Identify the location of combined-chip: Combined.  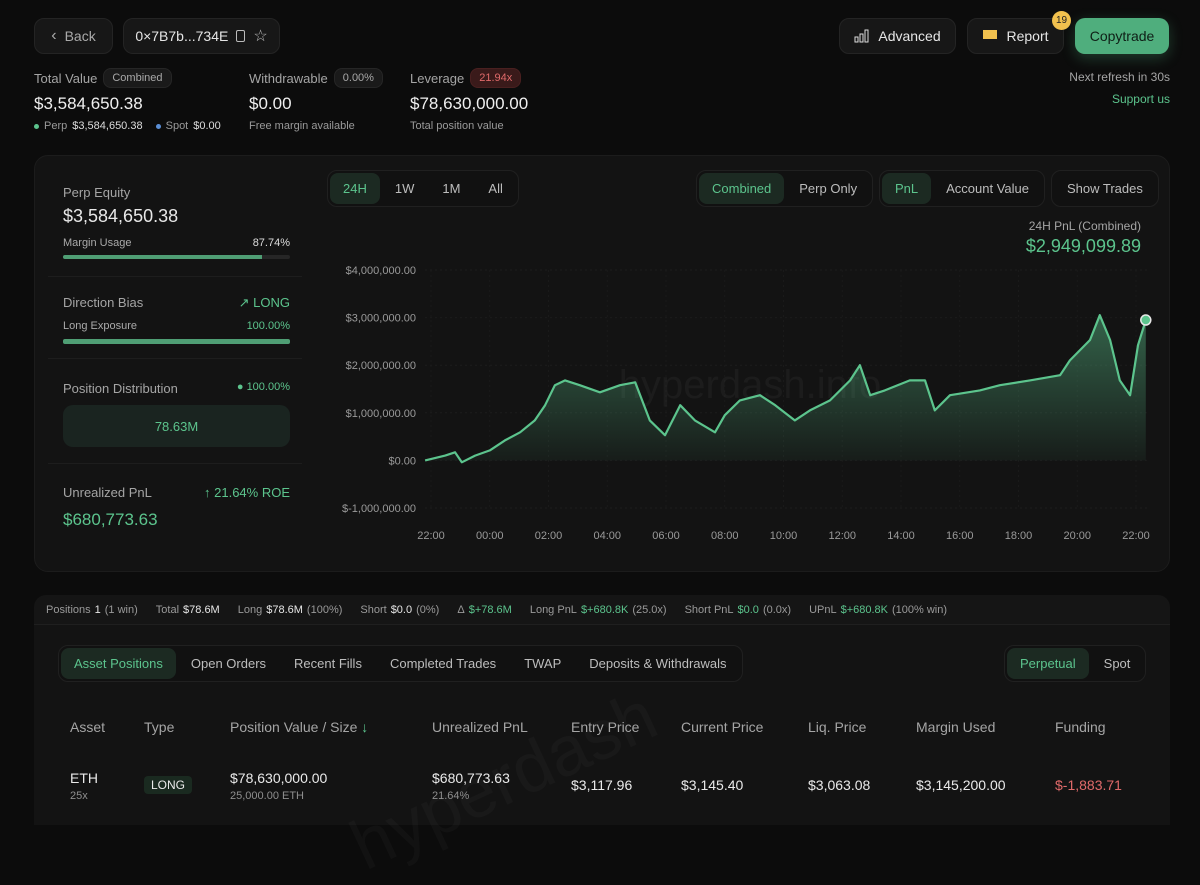
(137, 78).